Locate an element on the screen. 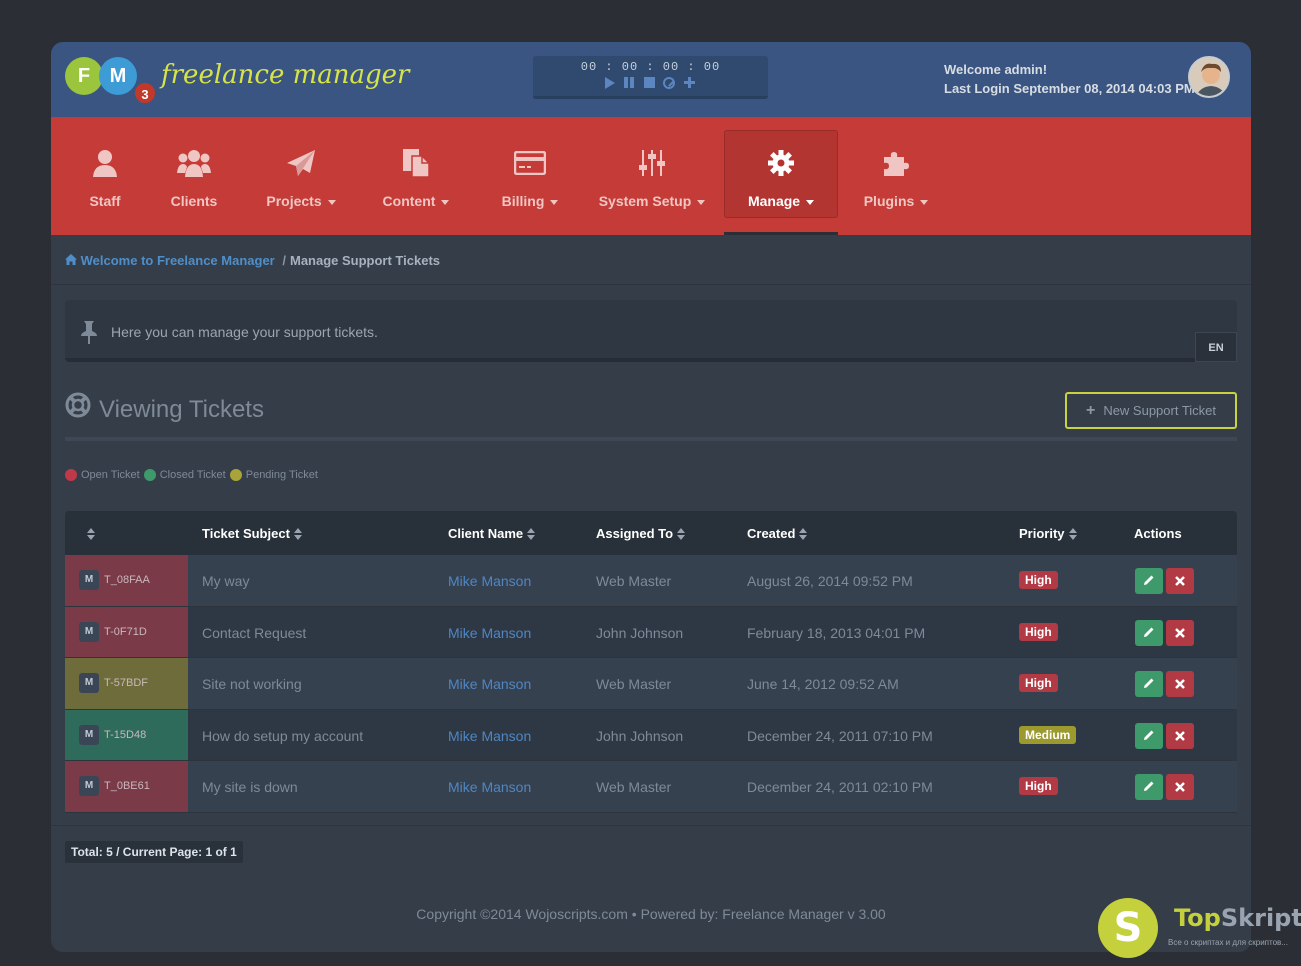  title-divider is located at coordinates (651, 439).